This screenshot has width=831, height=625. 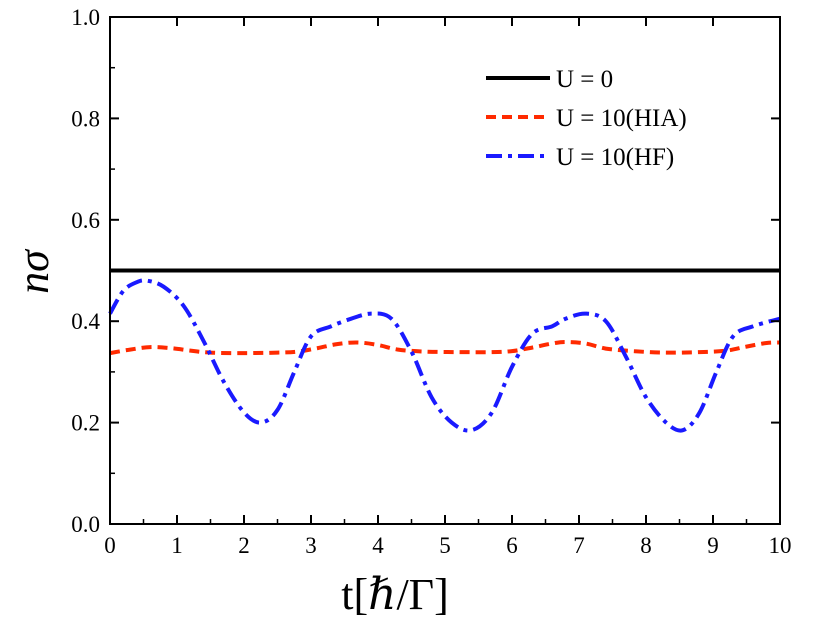 What do you see at coordinates (85, 321) in the screenshot?
I see `y-tick-label: 0.4` at bounding box center [85, 321].